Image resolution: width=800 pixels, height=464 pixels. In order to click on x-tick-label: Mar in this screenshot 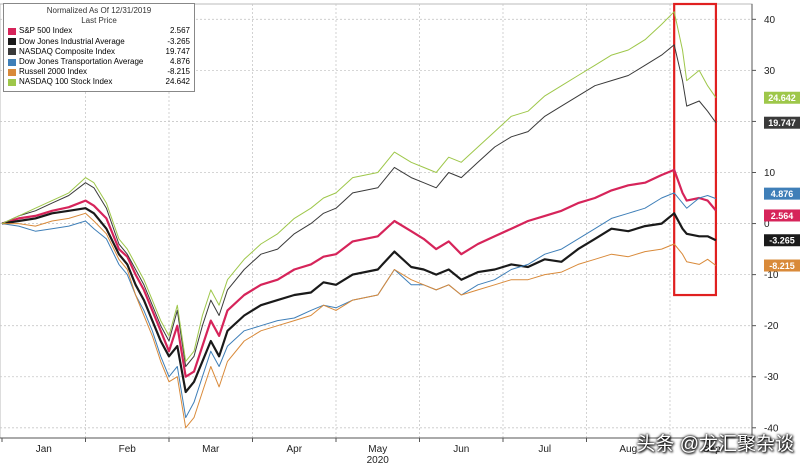, I will do `click(211, 449)`.